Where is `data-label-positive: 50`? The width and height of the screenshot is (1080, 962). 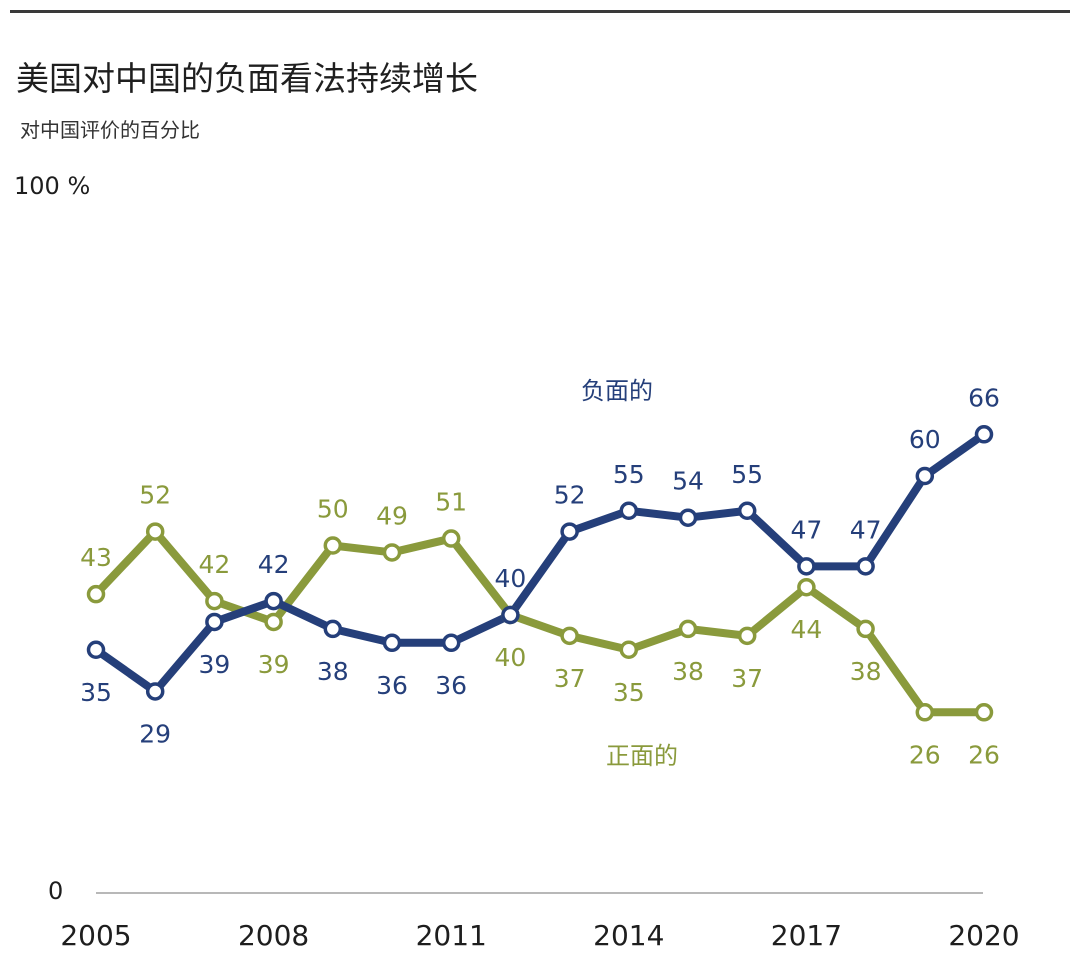
data-label-positive: 50 is located at coordinates (333, 509).